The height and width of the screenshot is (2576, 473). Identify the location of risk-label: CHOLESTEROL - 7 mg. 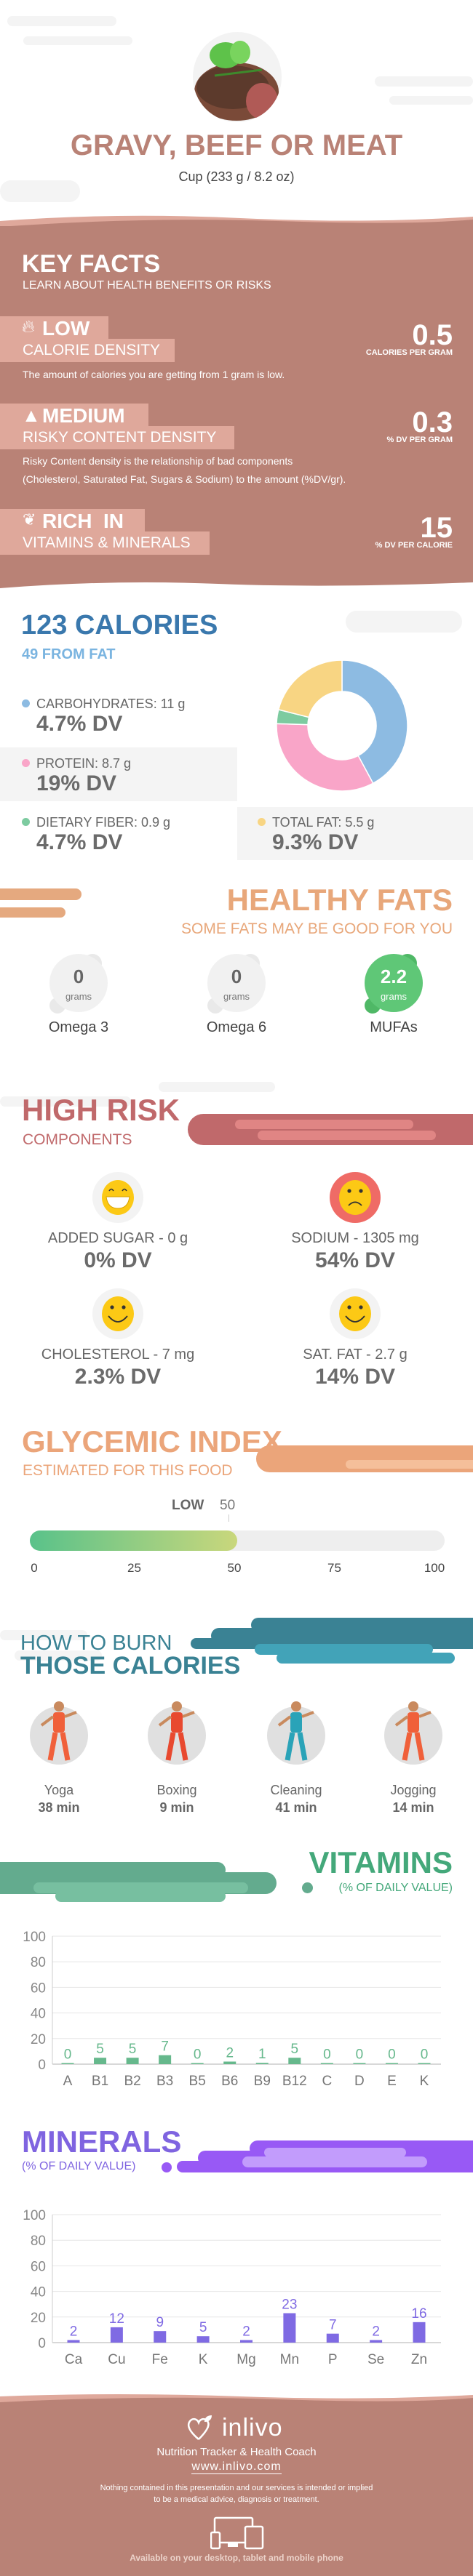
(118, 1355).